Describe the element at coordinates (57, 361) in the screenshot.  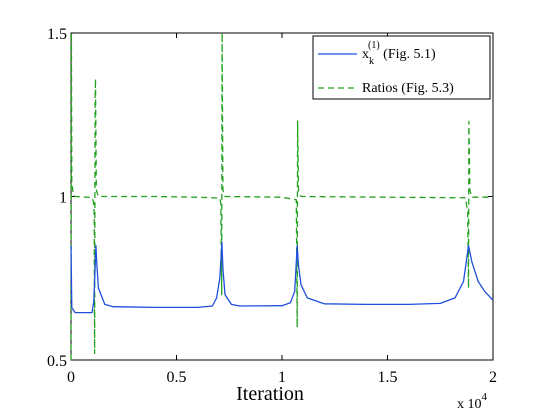
I see `y-tick-label: 0.5` at that location.